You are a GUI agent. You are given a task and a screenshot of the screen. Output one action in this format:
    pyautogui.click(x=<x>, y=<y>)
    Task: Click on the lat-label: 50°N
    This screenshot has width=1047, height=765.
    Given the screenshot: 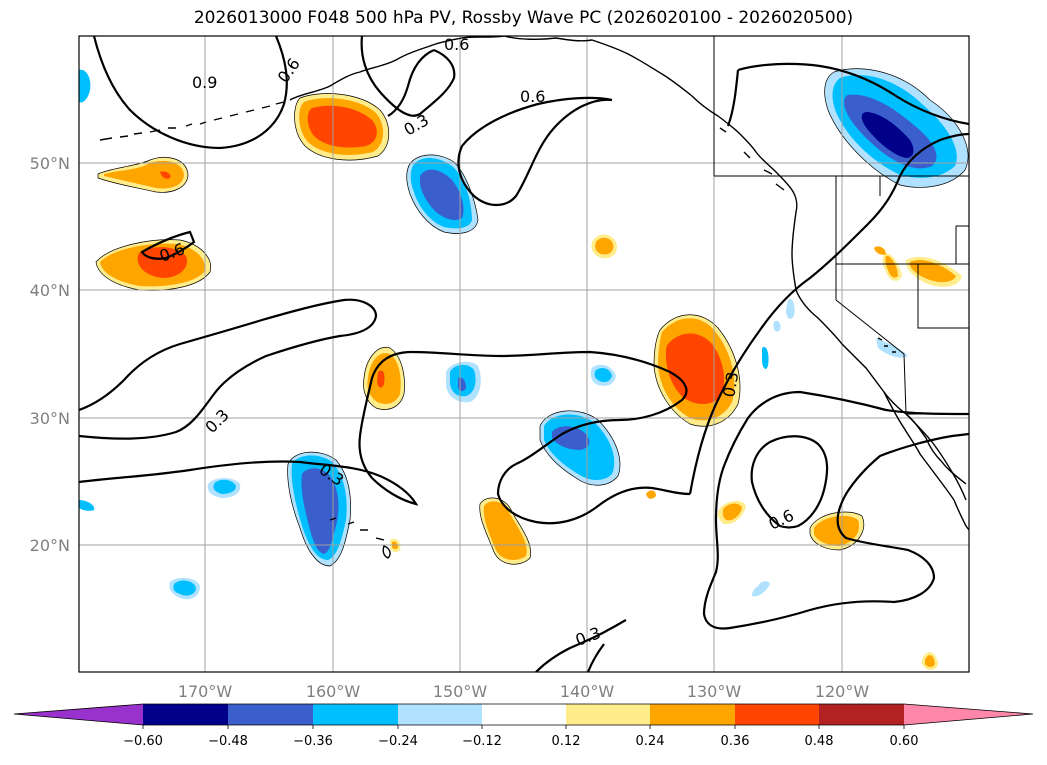 What is the action you would take?
    pyautogui.click(x=50, y=163)
    